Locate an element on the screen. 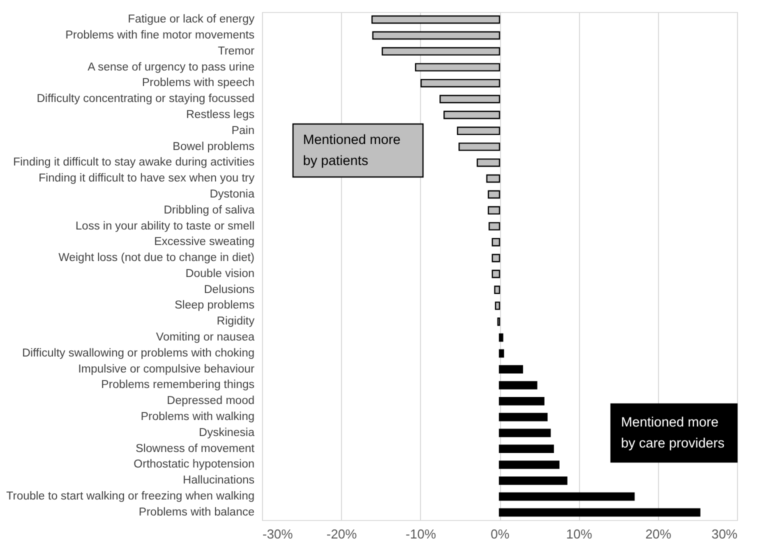 This screenshot has width=767, height=544. y-tick-label: Problems with fine motor movements is located at coordinates (160, 35).